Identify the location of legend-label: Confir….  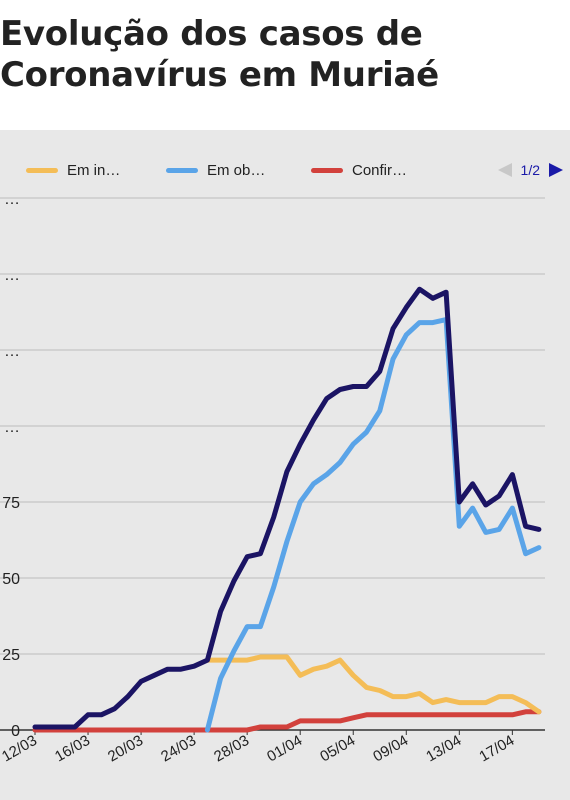
(380, 170).